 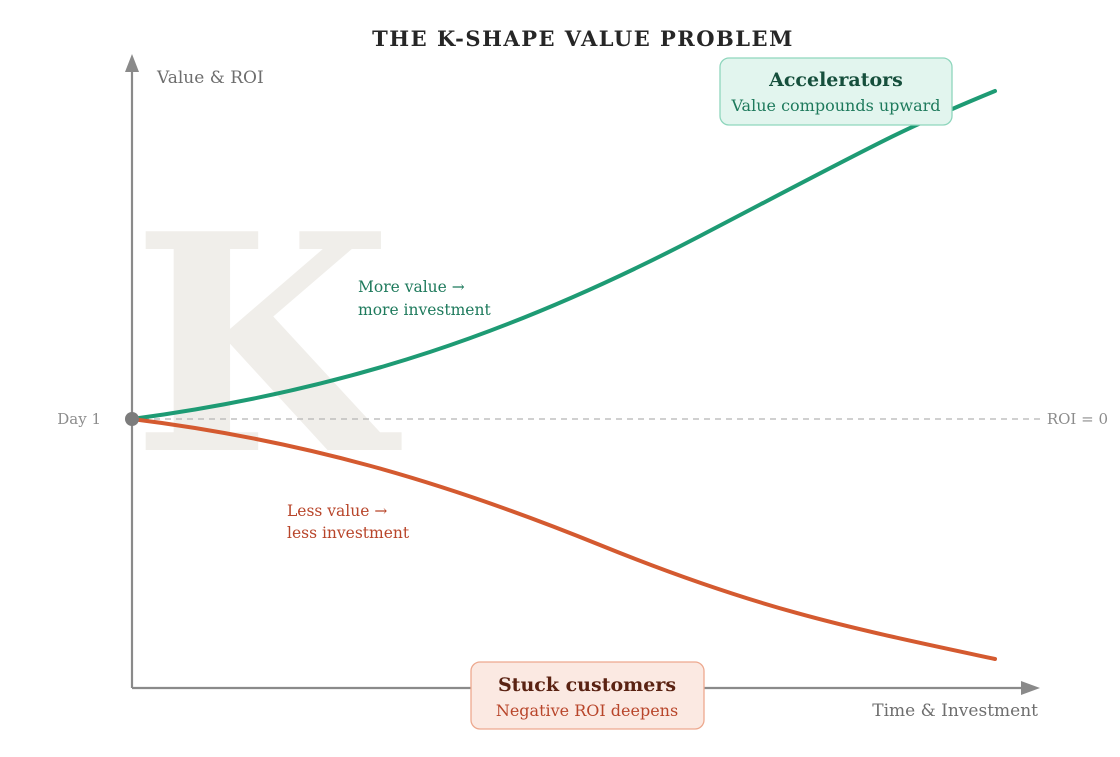 I want to click on x-axis-label: Time & Investment, so click(x=955, y=711).